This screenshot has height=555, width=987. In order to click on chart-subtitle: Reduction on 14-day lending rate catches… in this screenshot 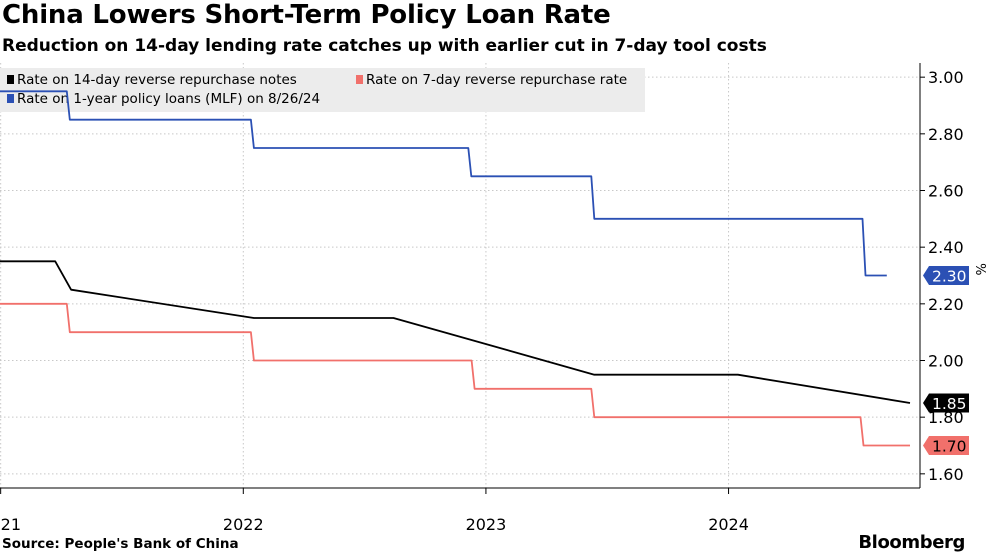, I will do `click(384, 46)`.